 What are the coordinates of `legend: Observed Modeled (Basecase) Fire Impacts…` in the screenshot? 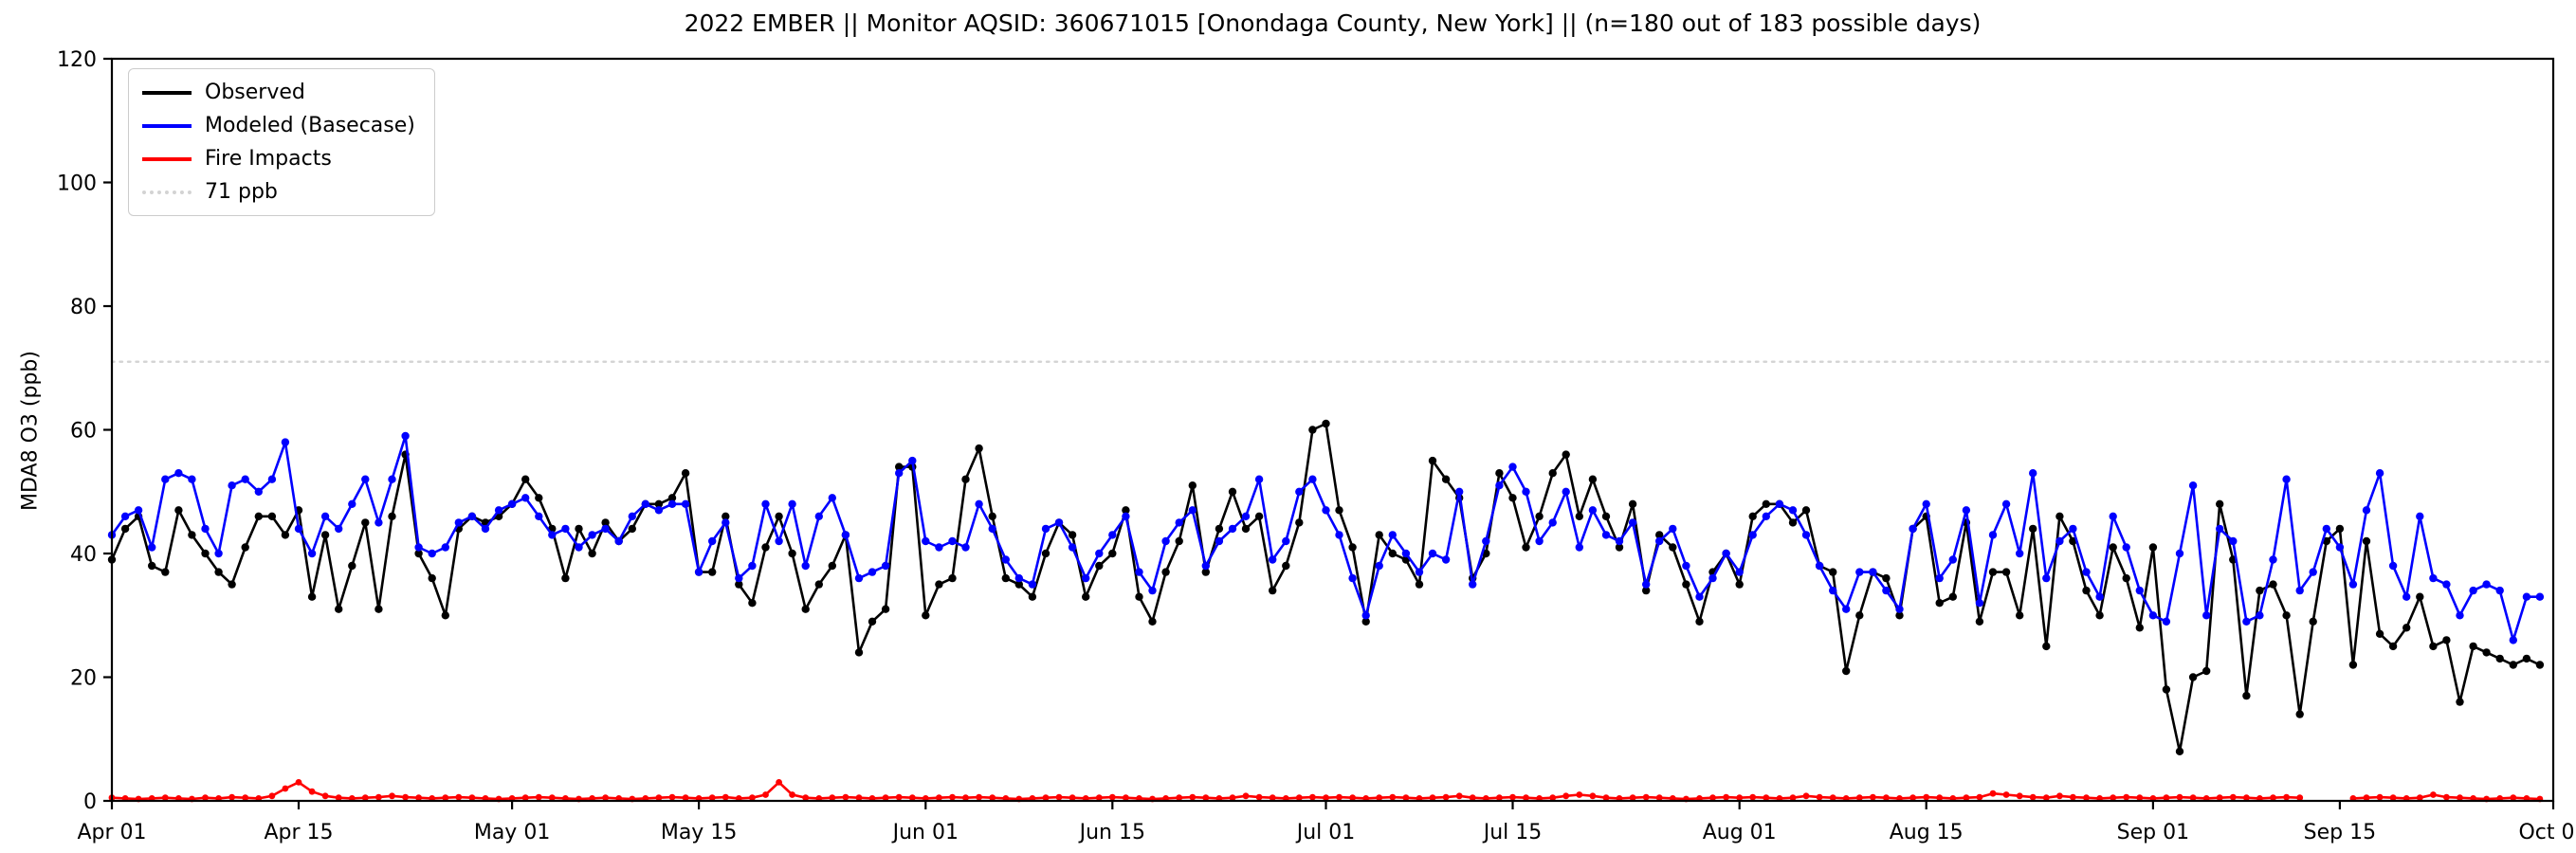 It's located at (281, 142).